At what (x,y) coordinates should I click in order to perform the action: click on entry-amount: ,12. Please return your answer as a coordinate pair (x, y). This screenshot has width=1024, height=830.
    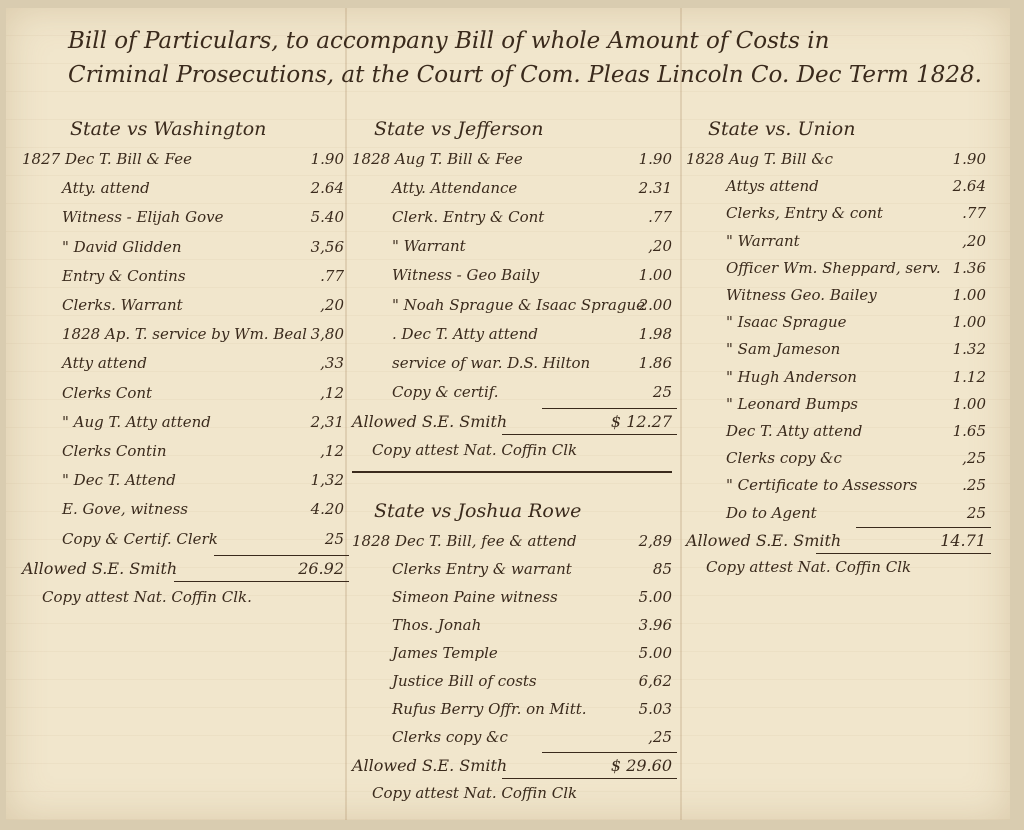
    Looking at the image, I should click on (332, 392).